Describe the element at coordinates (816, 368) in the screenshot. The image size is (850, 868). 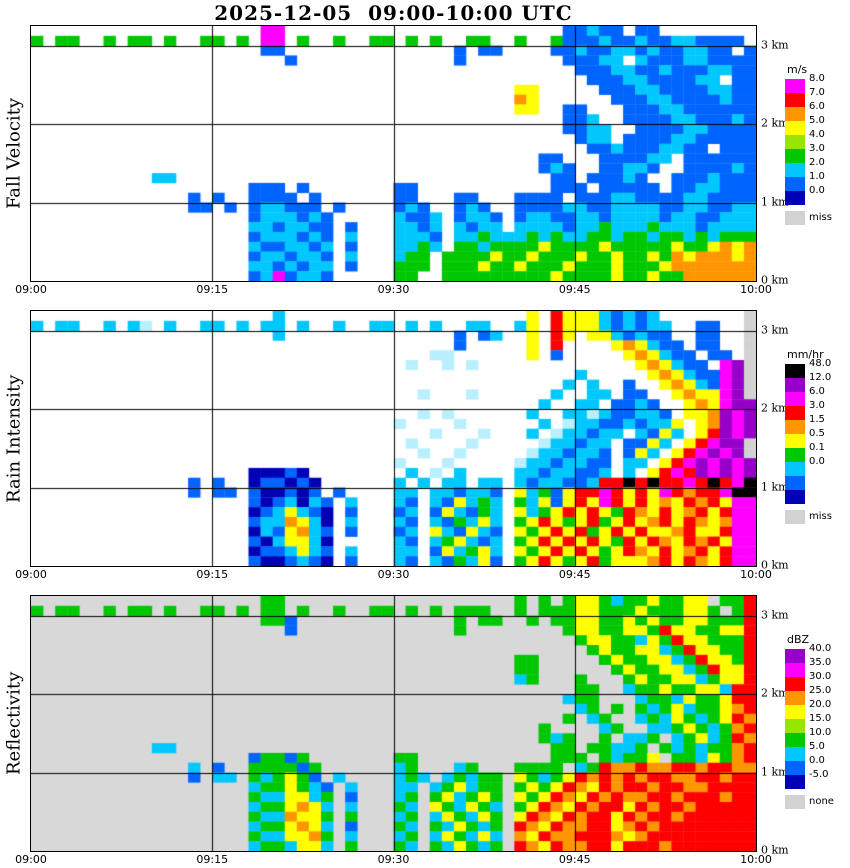
I see `colorbar-segment: 48.0` at that location.